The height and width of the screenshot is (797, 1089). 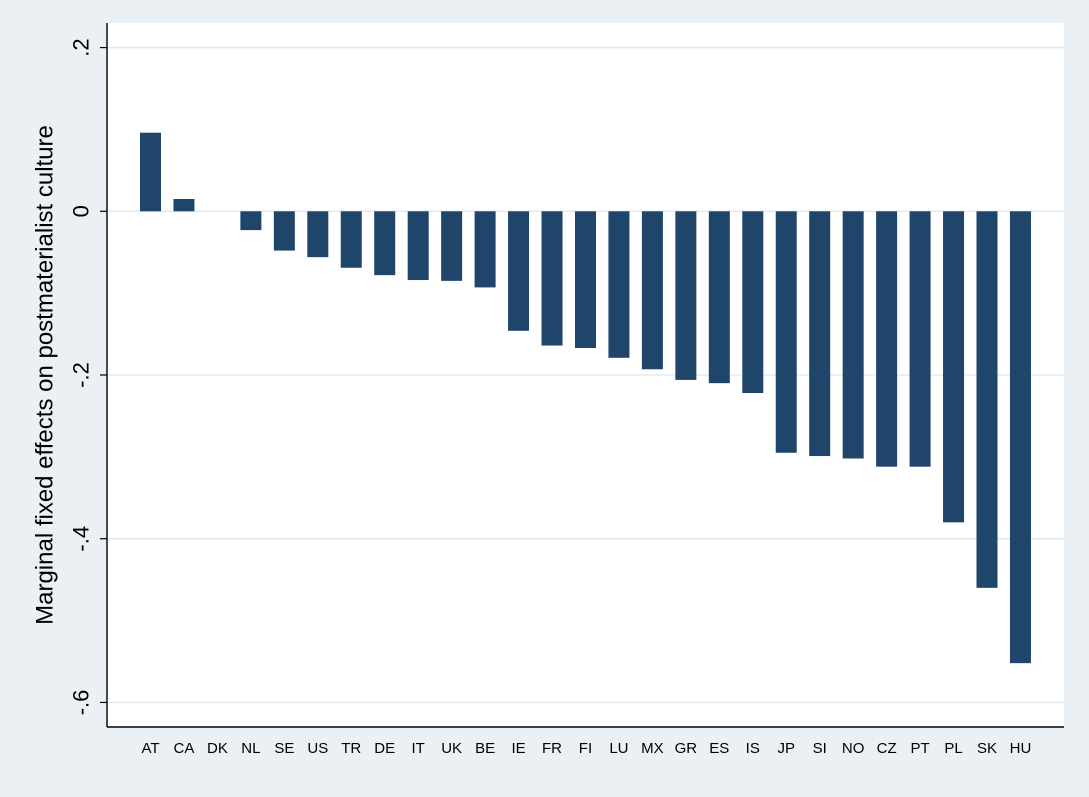 What do you see at coordinates (719, 748) in the screenshot?
I see `x-tick-label: ES` at bounding box center [719, 748].